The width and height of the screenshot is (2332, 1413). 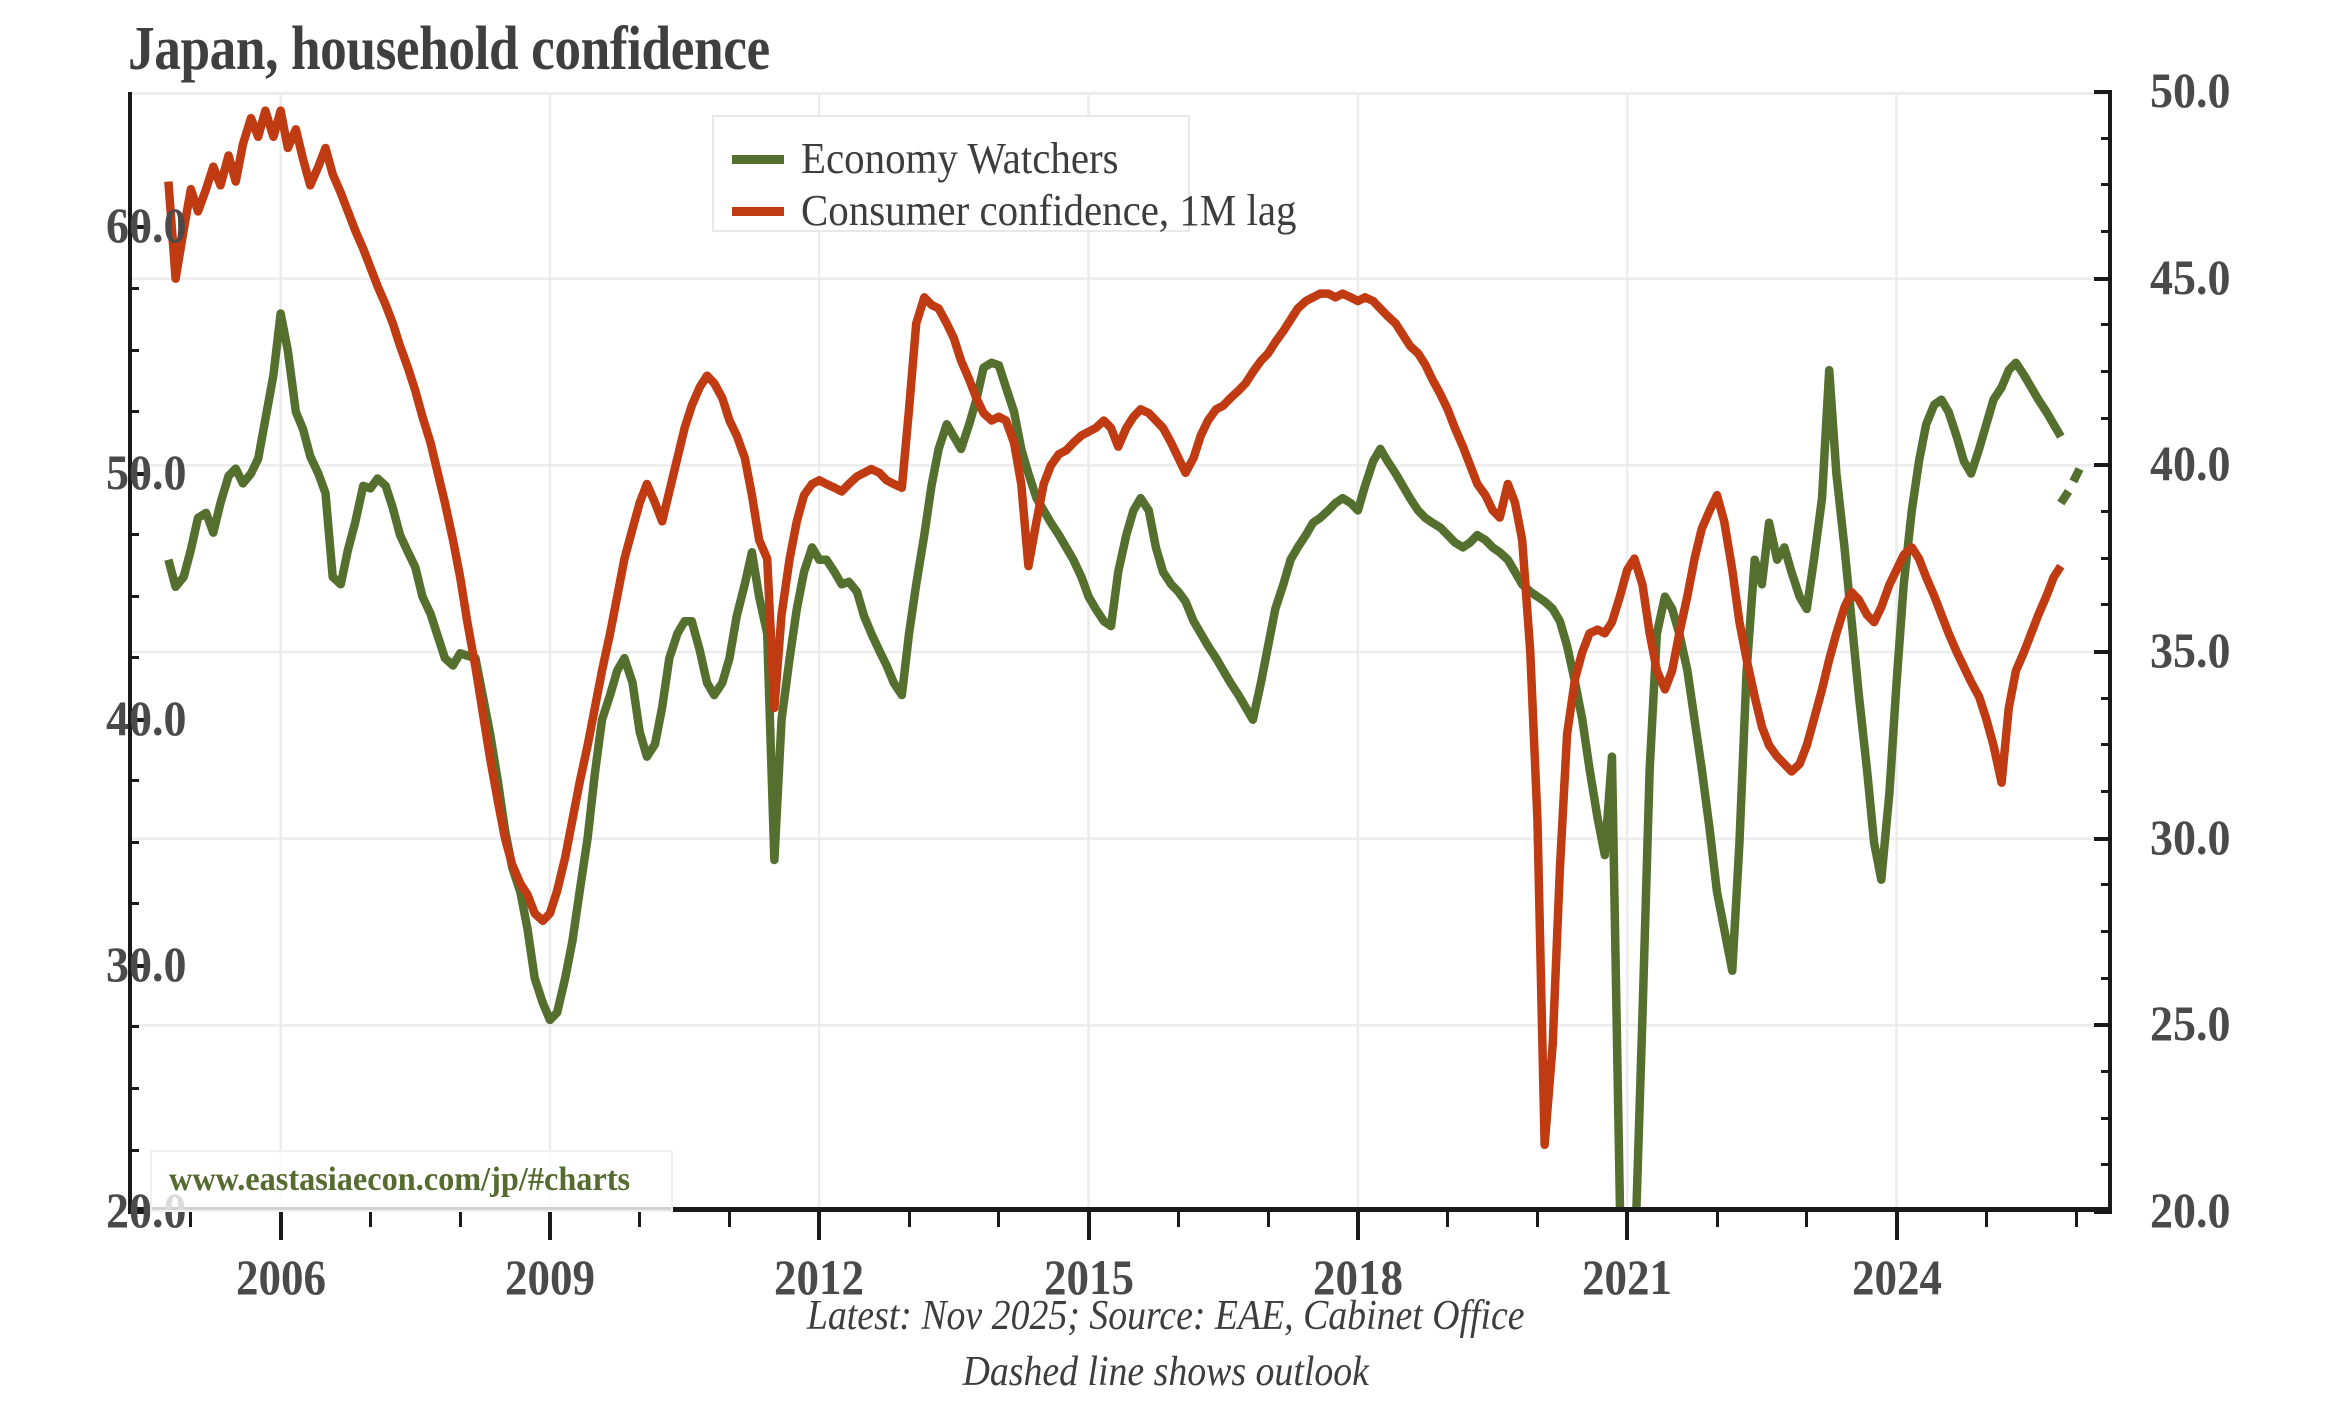 What do you see at coordinates (2190, 1210) in the screenshot?
I see `y-axis-right-tick-label: 20.0` at bounding box center [2190, 1210].